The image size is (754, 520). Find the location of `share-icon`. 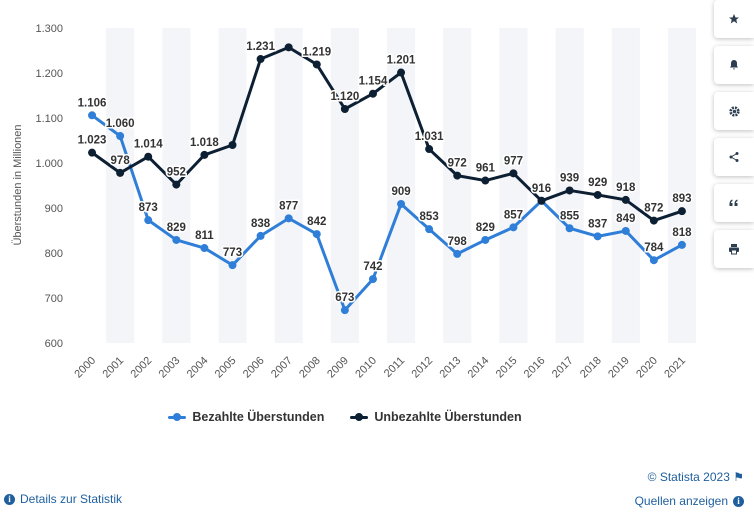

share-icon is located at coordinates (734, 157).